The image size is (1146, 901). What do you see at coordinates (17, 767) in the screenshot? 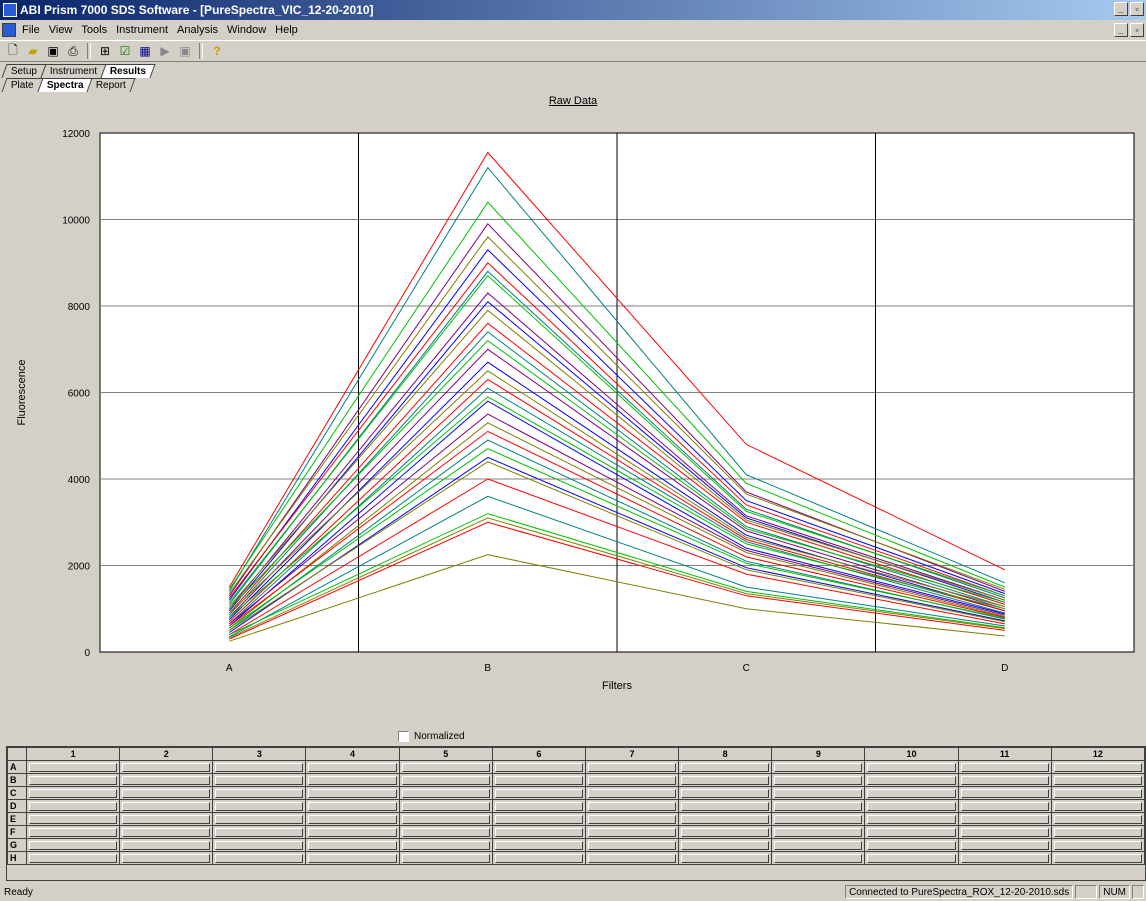
I see `plate-row-header: A` at bounding box center [17, 767].